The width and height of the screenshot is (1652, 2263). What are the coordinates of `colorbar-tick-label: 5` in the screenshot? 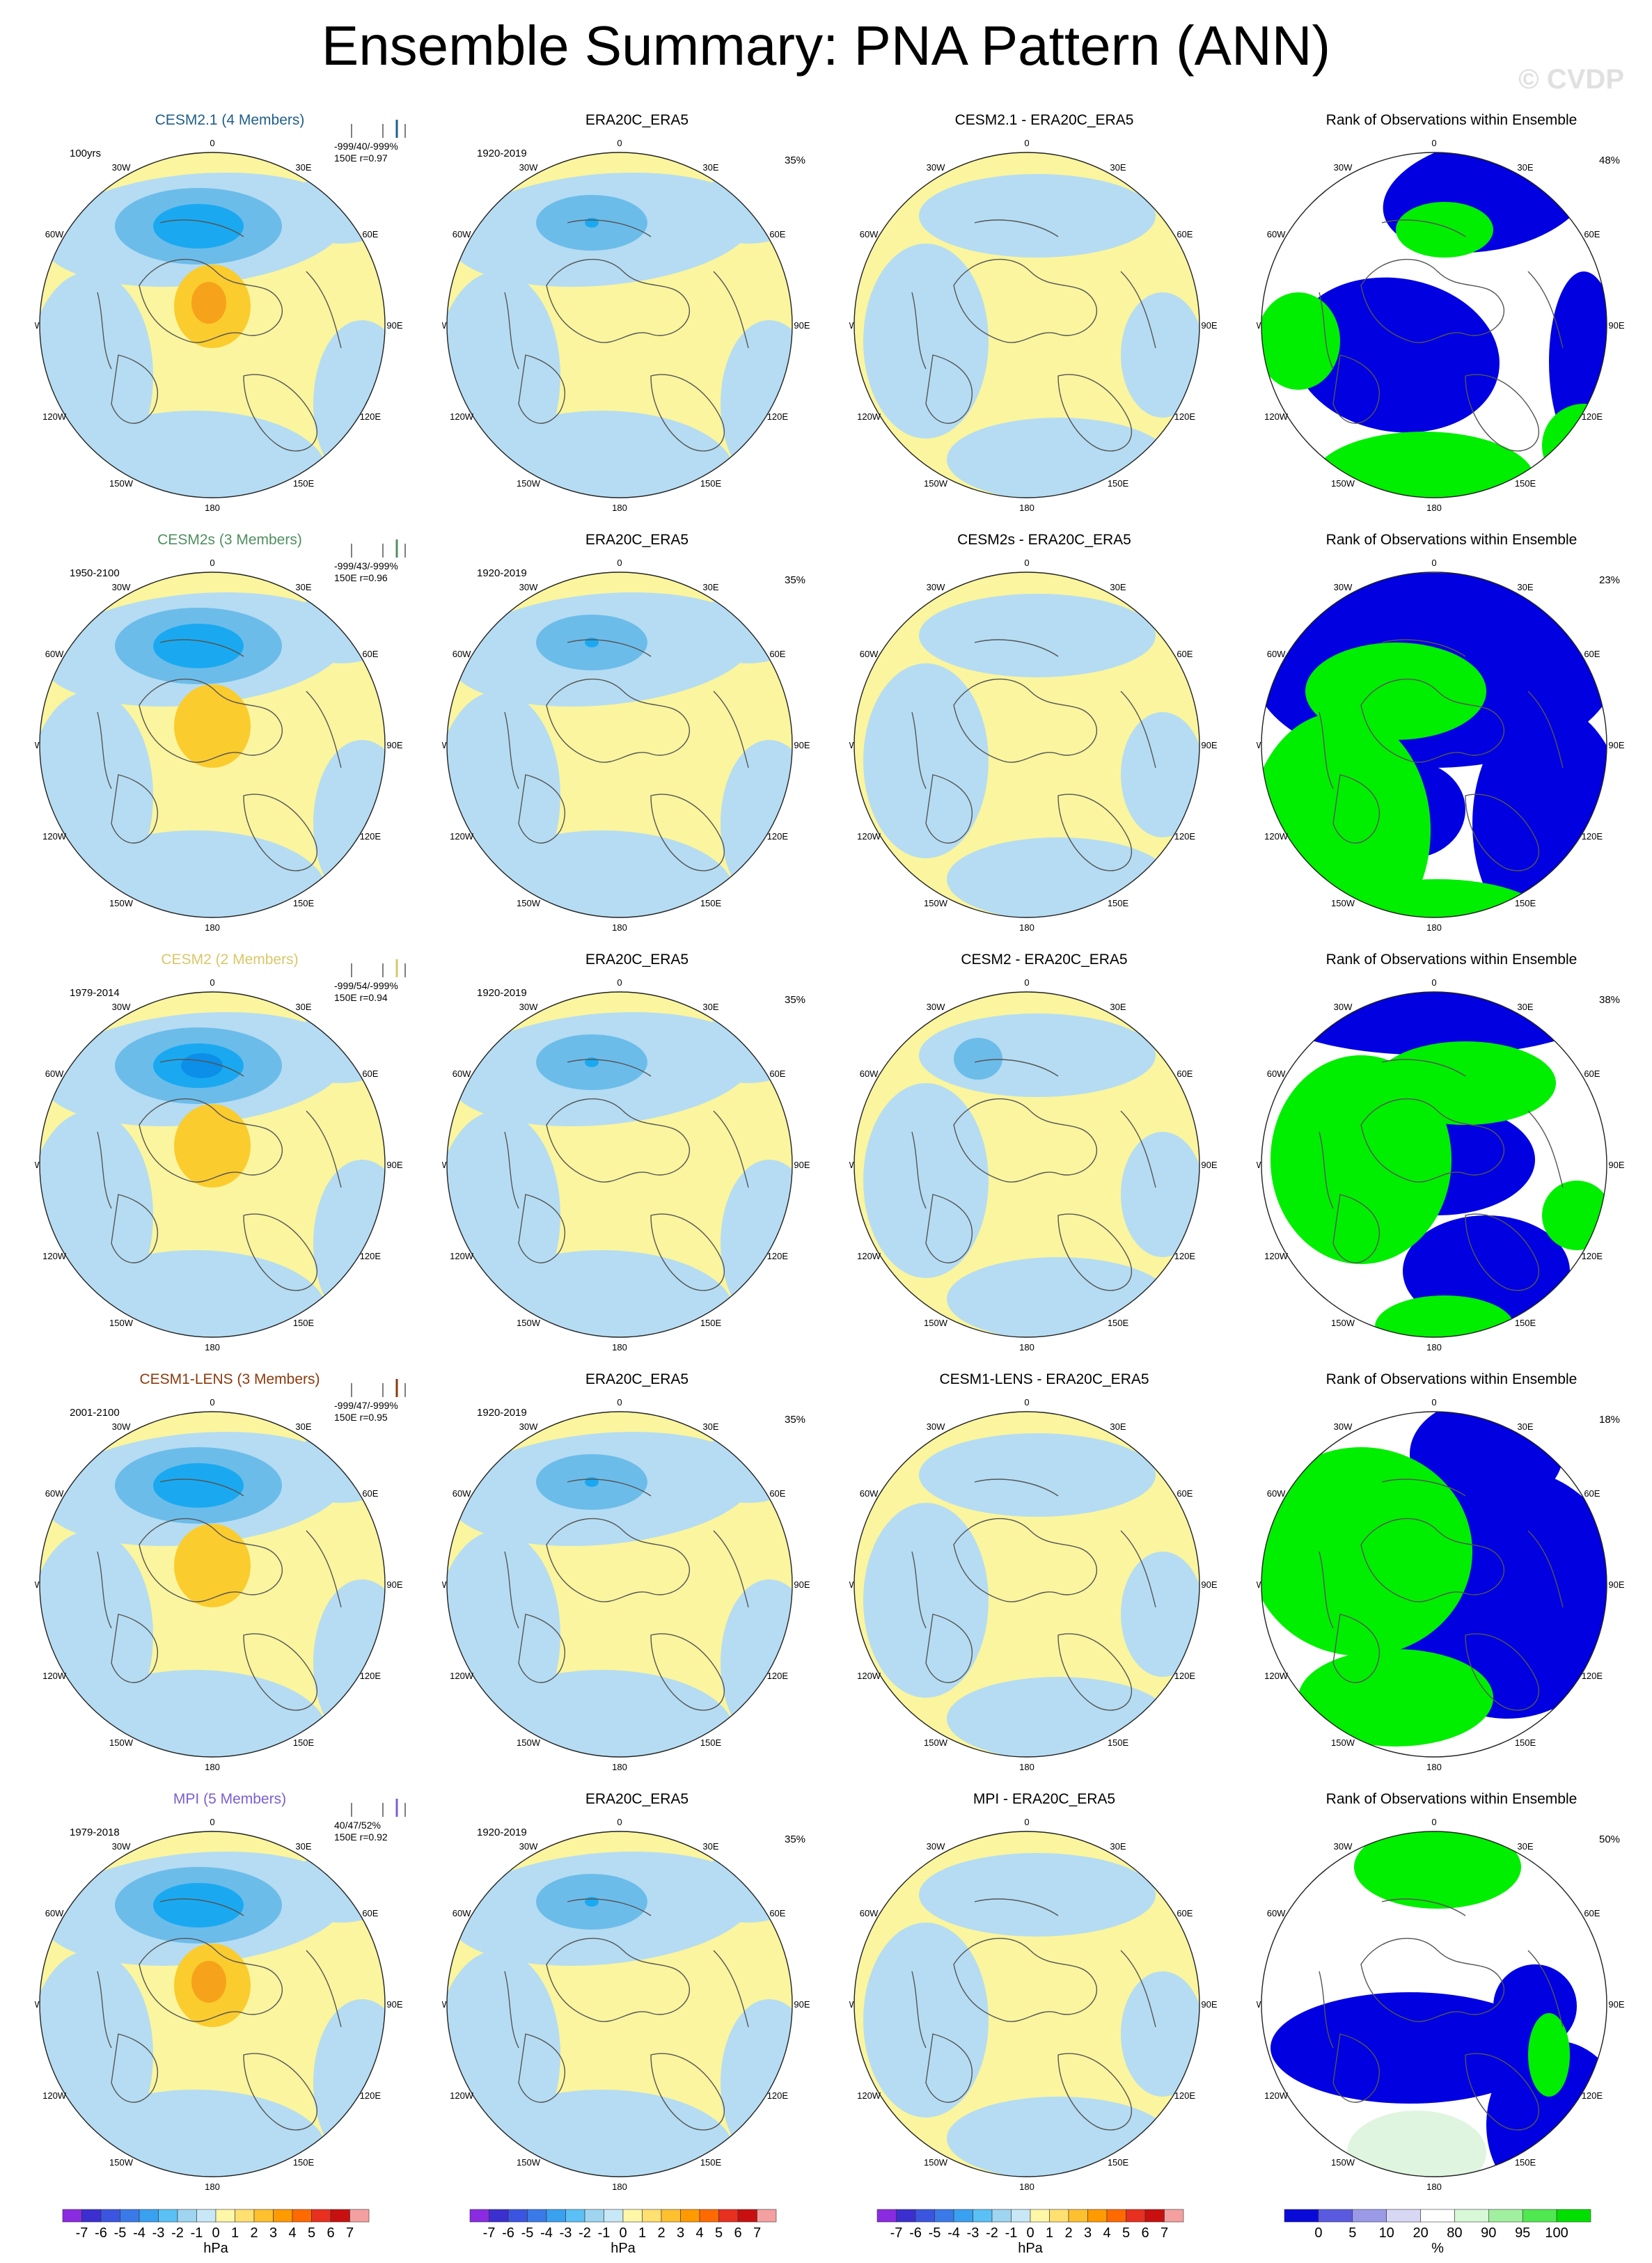 It's located at (311, 2233).